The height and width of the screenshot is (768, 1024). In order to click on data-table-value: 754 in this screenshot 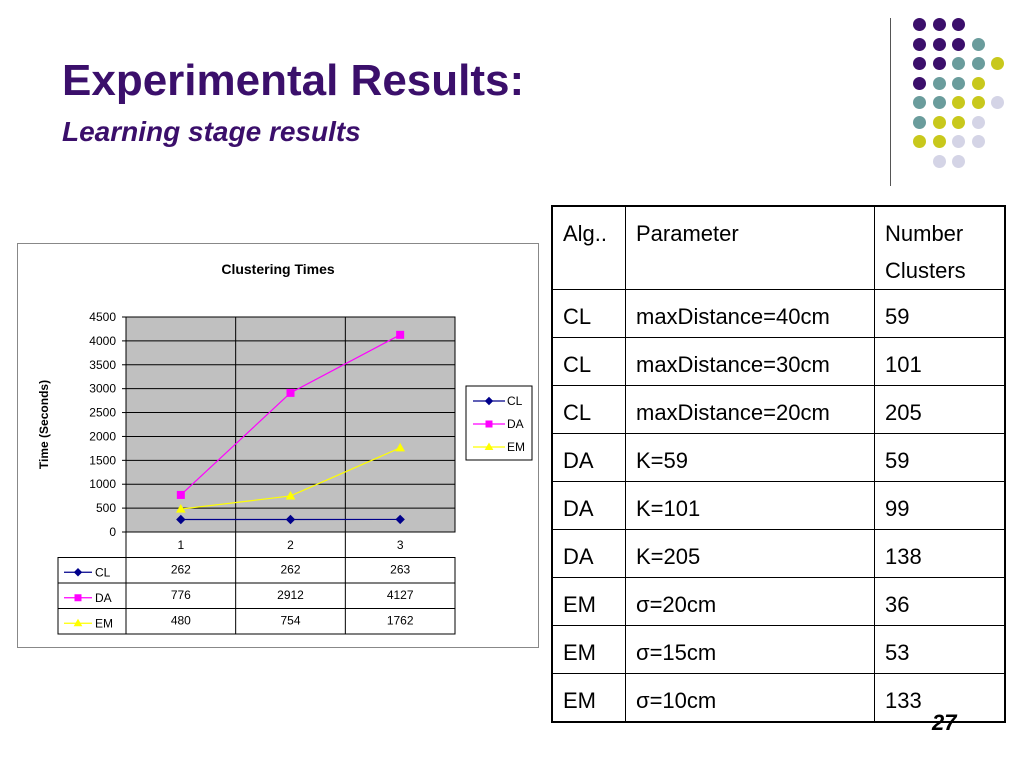, I will do `click(290, 621)`.